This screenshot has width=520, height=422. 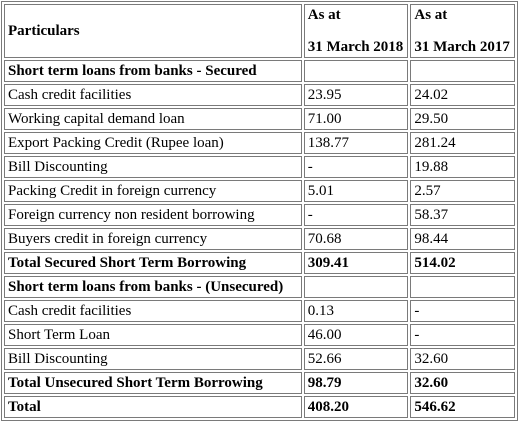 What do you see at coordinates (153, 263) in the screenshot?
I see `row-label: Total Secured Short Term Borrowing` at bounding box center [153, 263].